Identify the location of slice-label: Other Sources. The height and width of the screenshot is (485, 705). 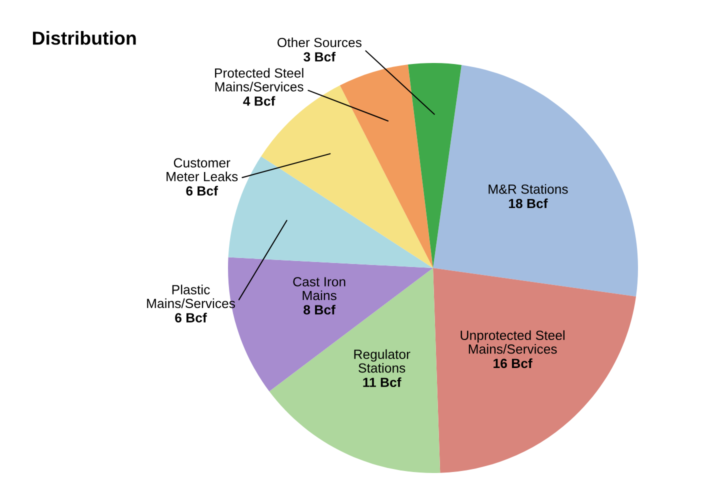
(320, 42).